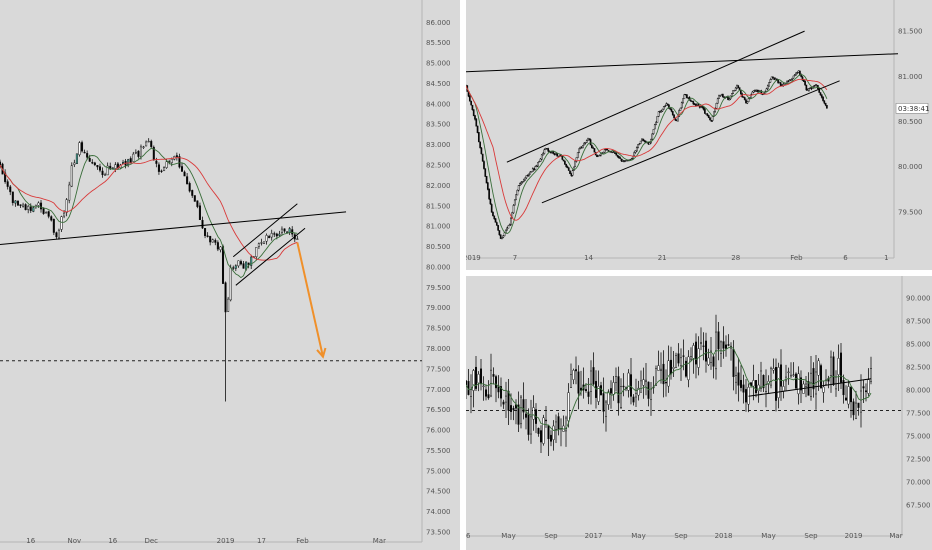 The height and width of the screenshot is (550, 932). I want to click on trendline, so click(265, 230).